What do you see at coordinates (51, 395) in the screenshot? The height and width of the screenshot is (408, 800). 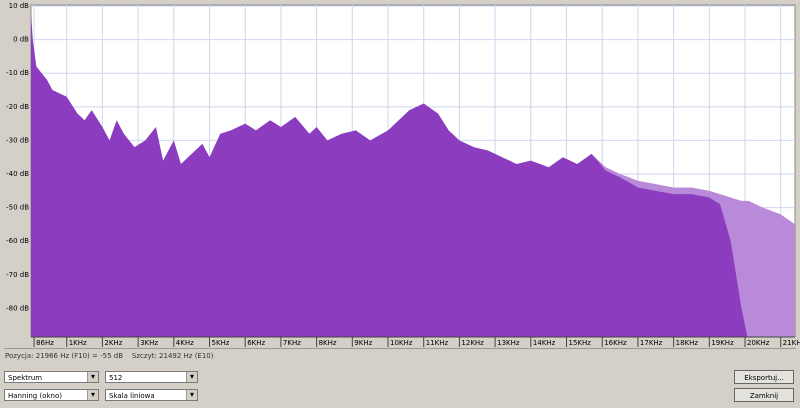 I see `window-select: Hanning (okno)` at bounding box center [51, 395].